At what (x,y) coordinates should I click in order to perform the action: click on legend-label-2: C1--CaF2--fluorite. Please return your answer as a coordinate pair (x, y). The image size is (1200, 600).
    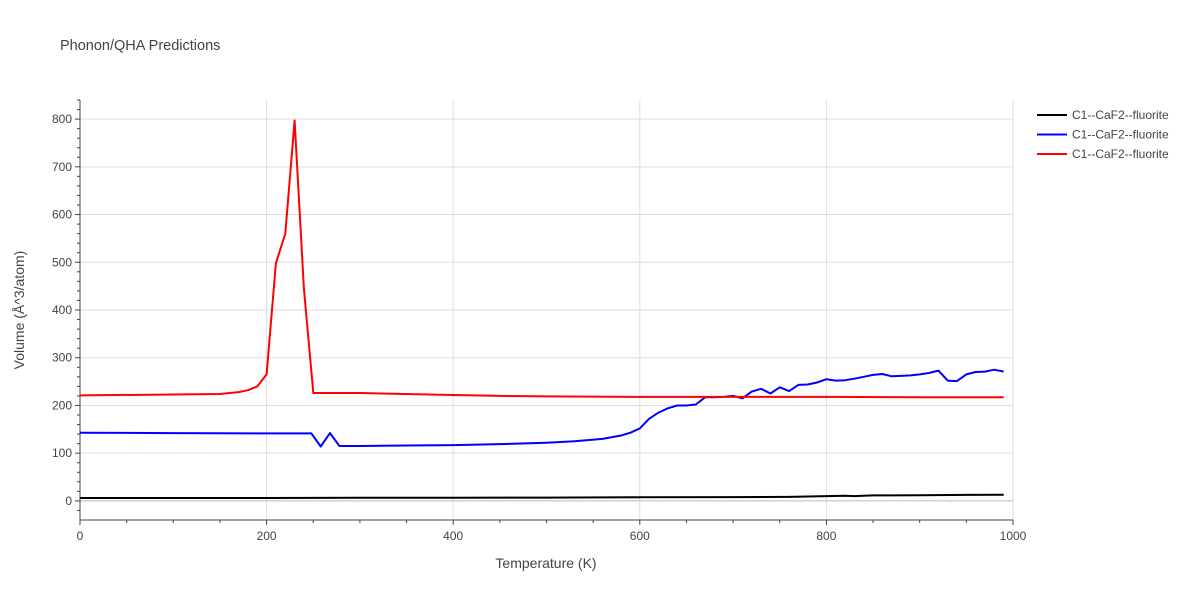
    Looking at the image, I should click on (1120, 135).